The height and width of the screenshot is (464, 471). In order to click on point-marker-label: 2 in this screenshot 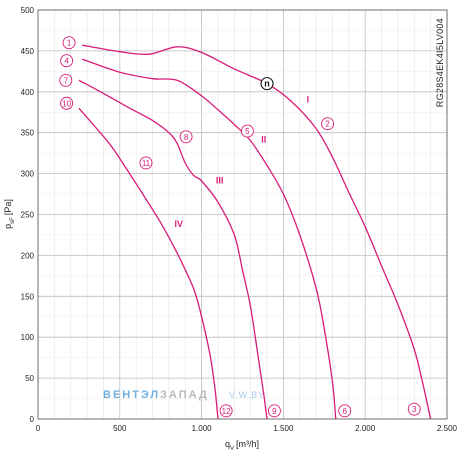, I will do `click(327, 124)`.